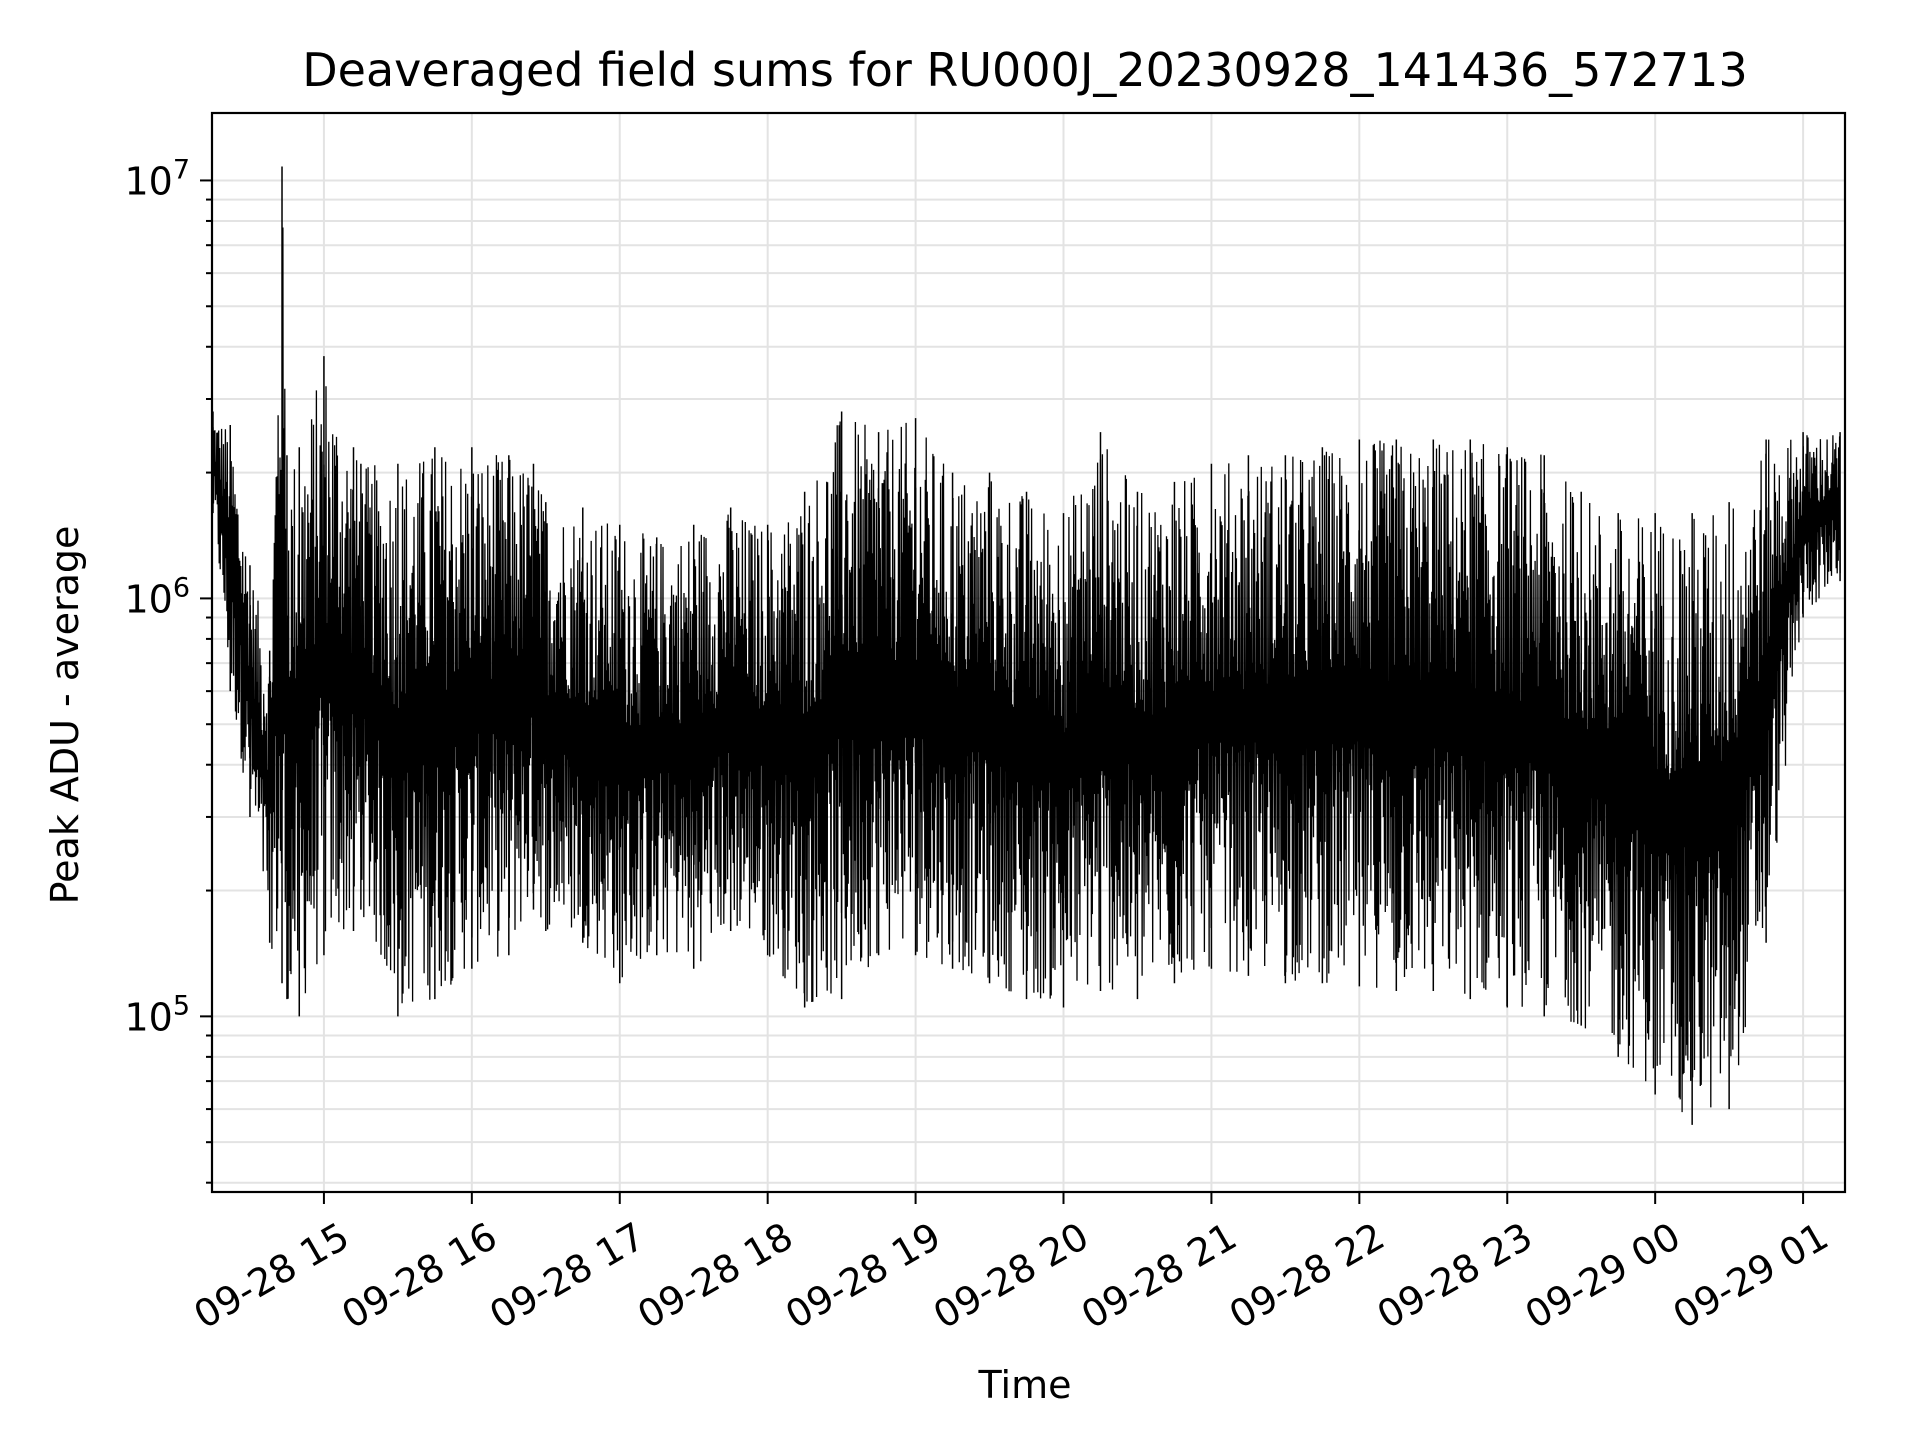  I want to click on y-axis-label: Peak ADU - average, so click(65, 715).